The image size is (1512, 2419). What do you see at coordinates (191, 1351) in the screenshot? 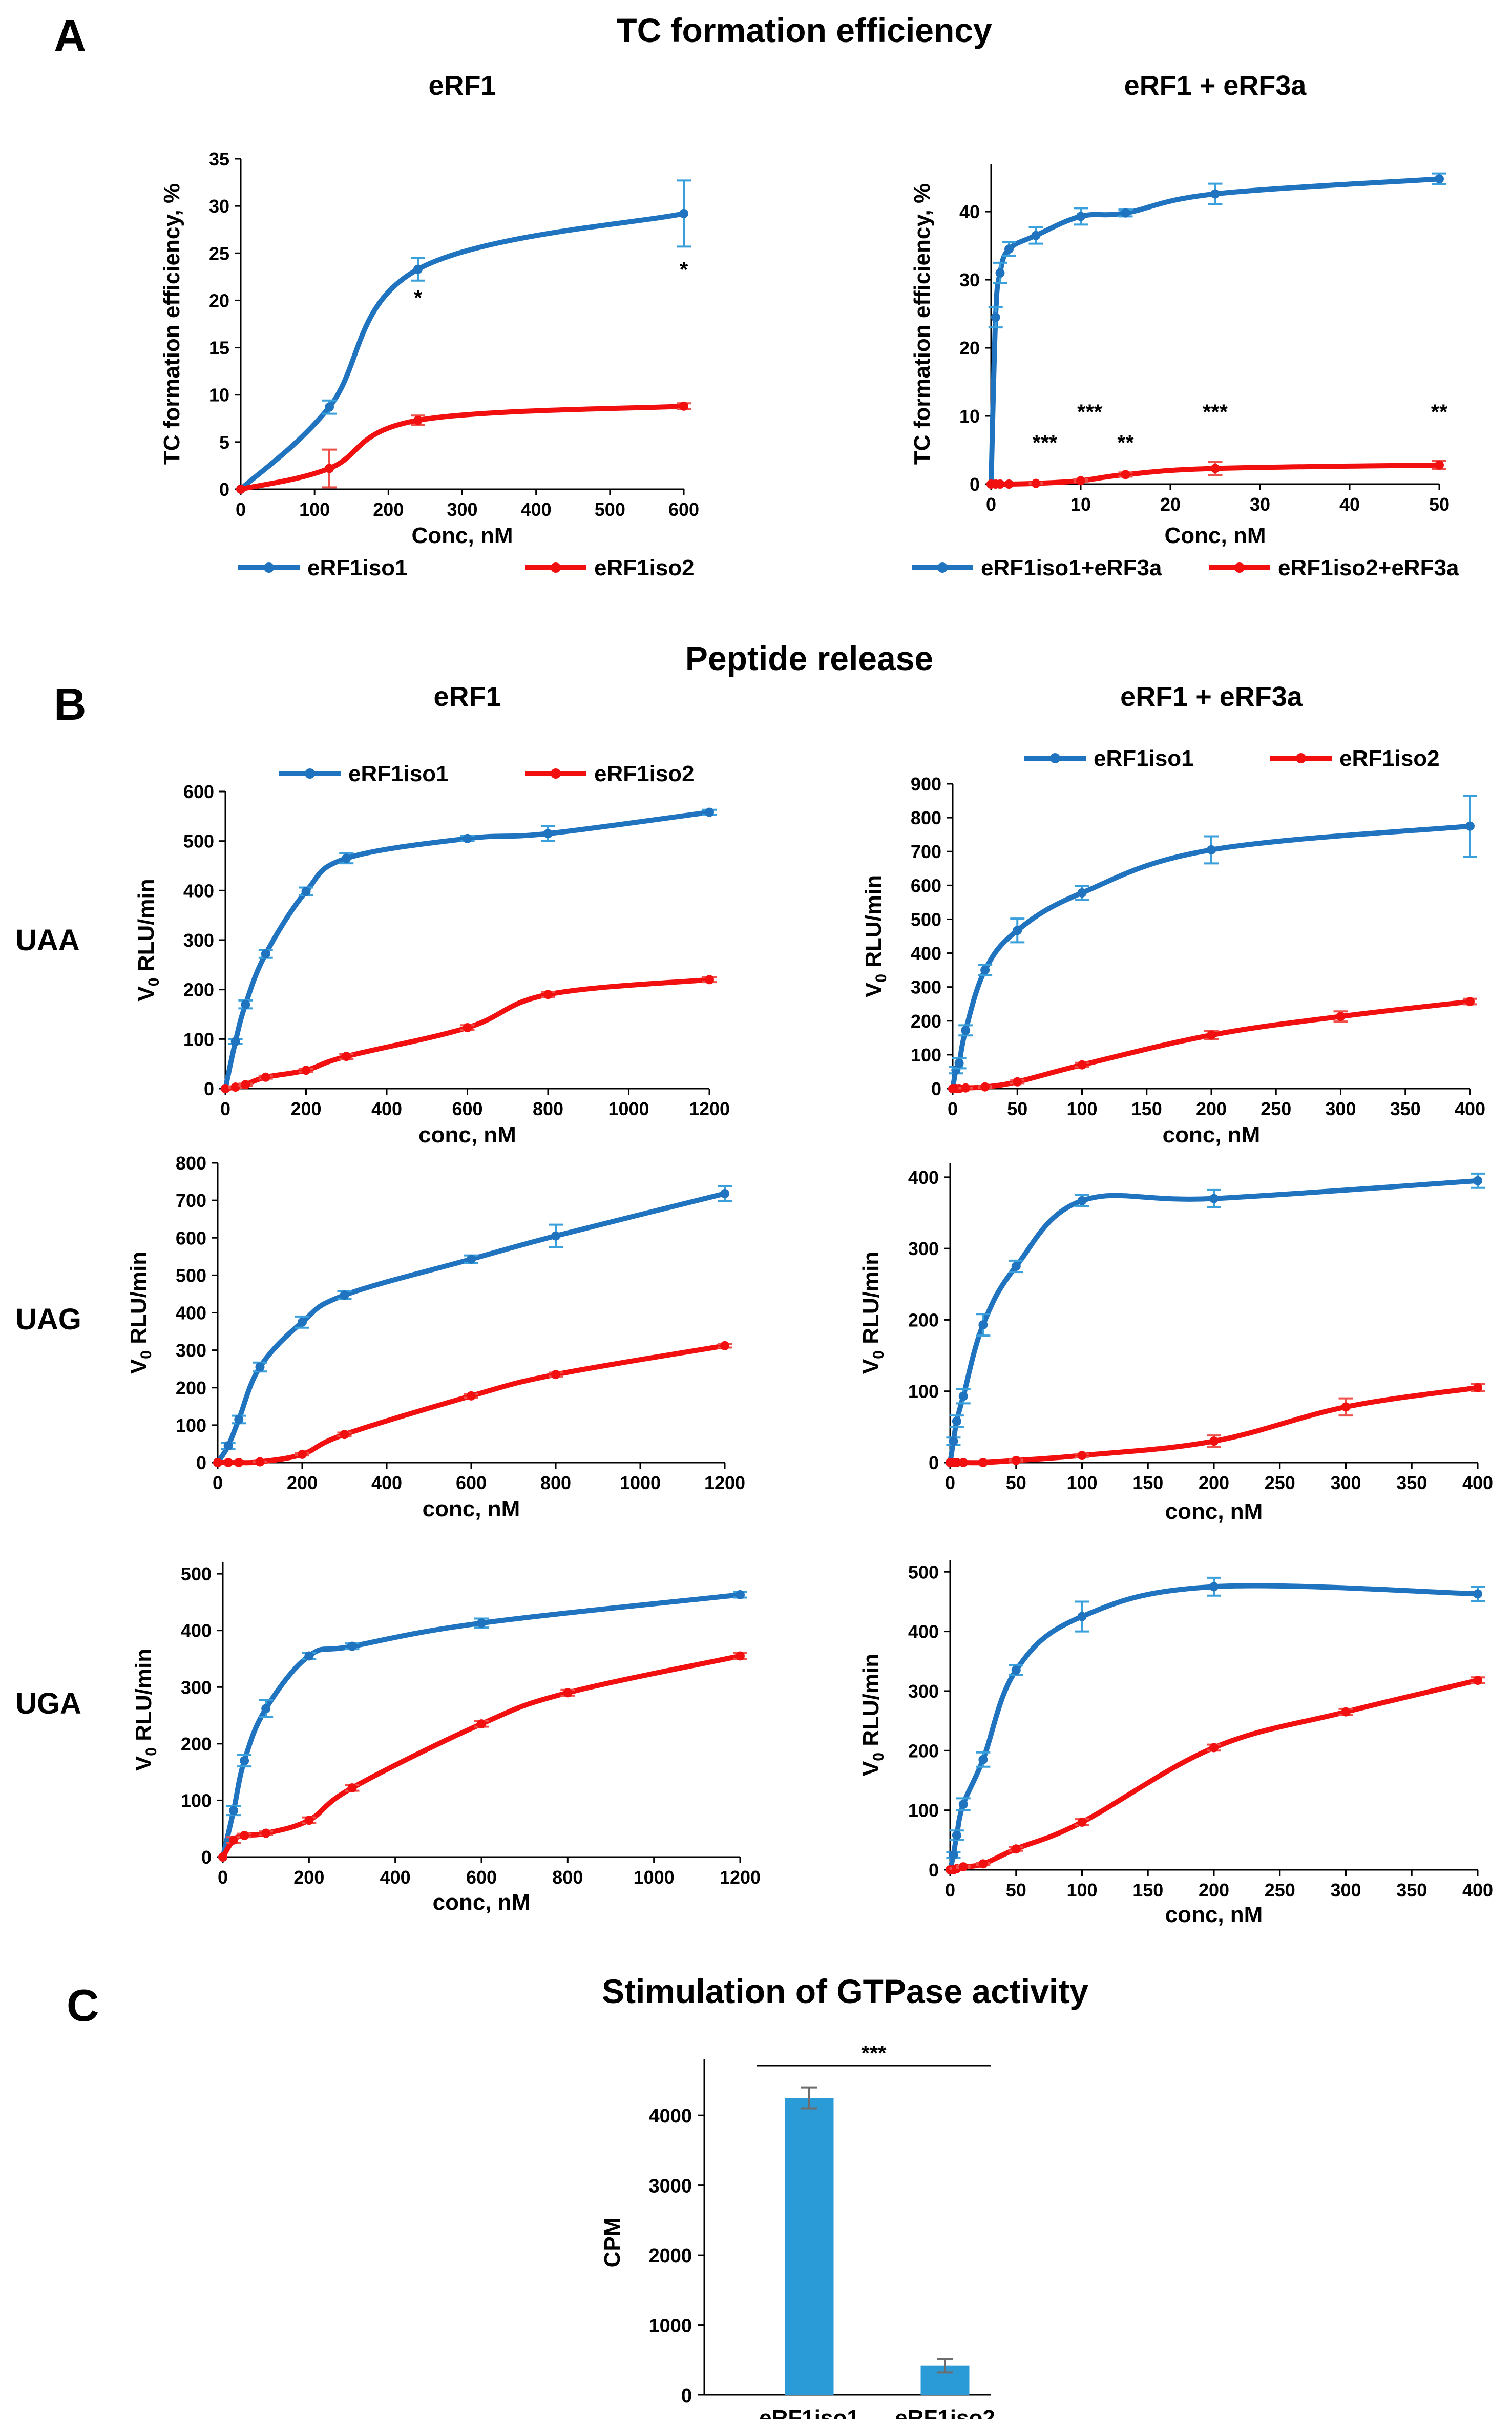
I see `y-tick-label: 300` at bounding box center [191, 1351].